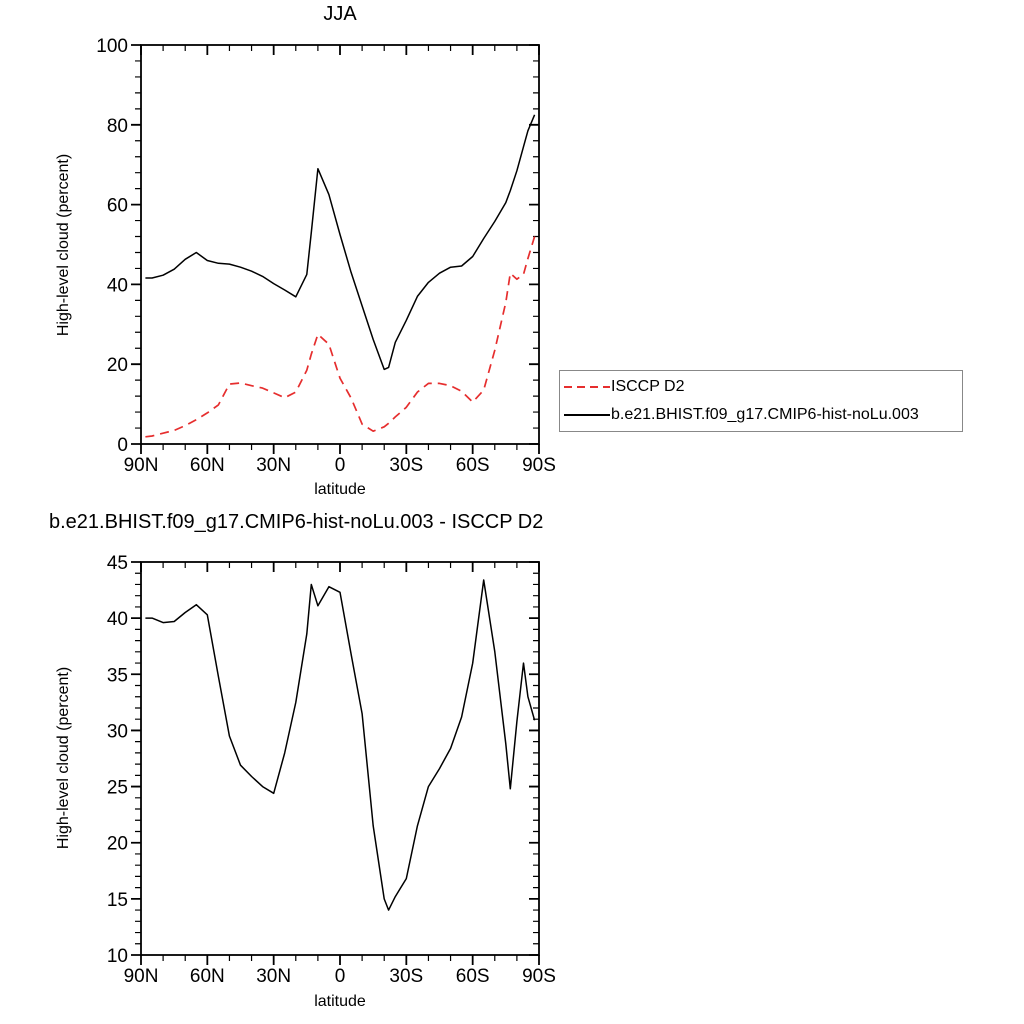  What do you see at coordinates (63, 245) in the screenshot?
I see `top-chart-y-axis-label: High-level cloud (percent)` at bounding box center [63, 245].